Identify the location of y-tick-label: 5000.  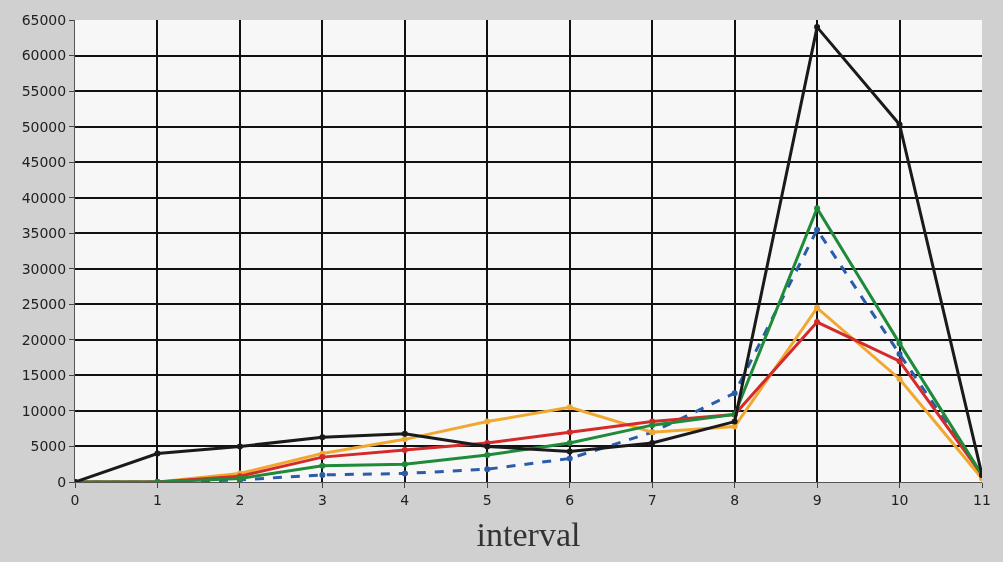
(48, 446).